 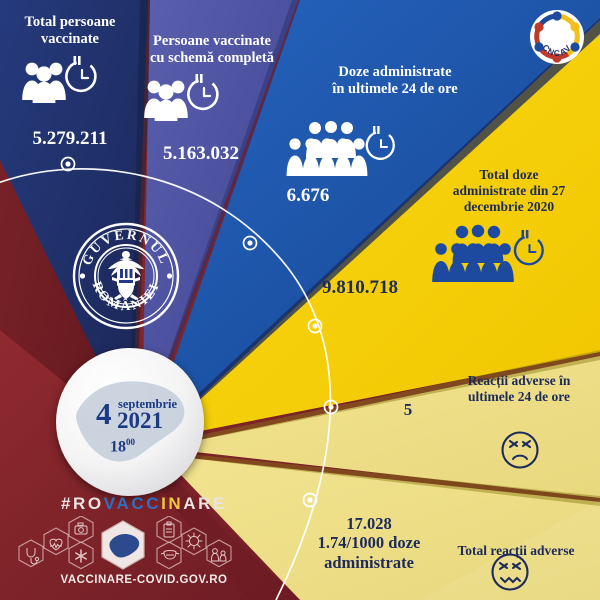 I want to click on campaign-branding: #ROVACCINARE, so click(x=144, y=544).